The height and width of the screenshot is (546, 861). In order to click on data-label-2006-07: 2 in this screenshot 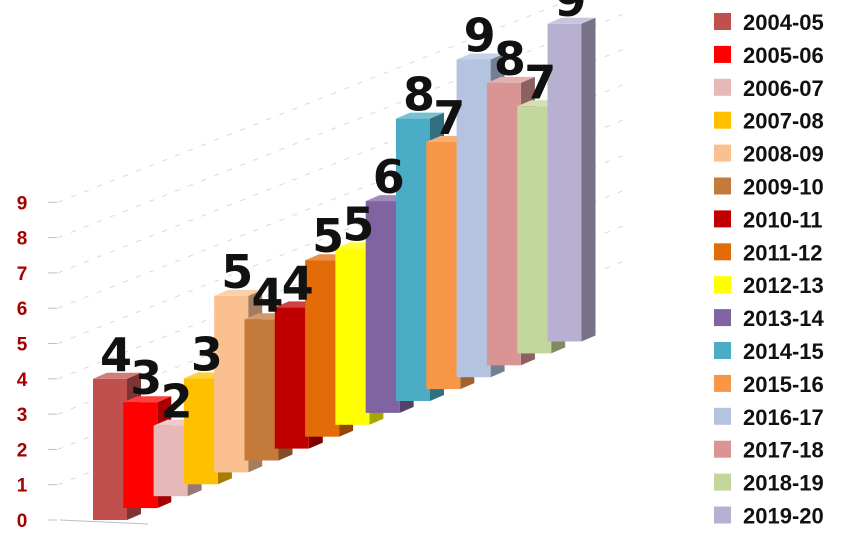, I will do `click(177, 402)`.